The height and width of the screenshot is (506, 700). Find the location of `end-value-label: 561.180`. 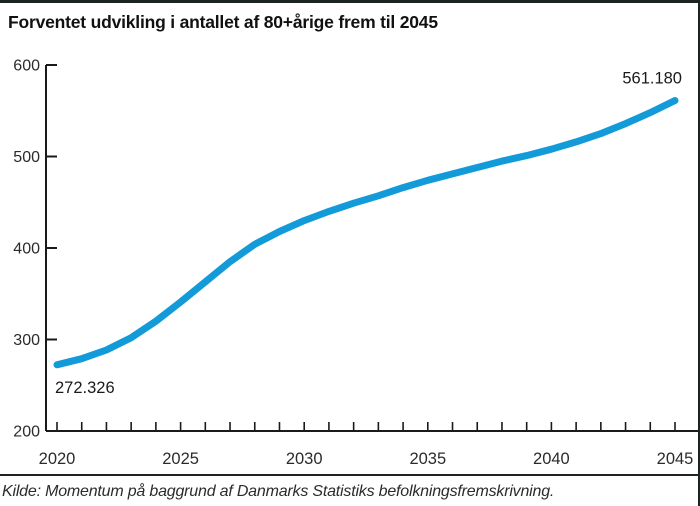

end-value-label: 561.180 is located at coordinates (652, 79).